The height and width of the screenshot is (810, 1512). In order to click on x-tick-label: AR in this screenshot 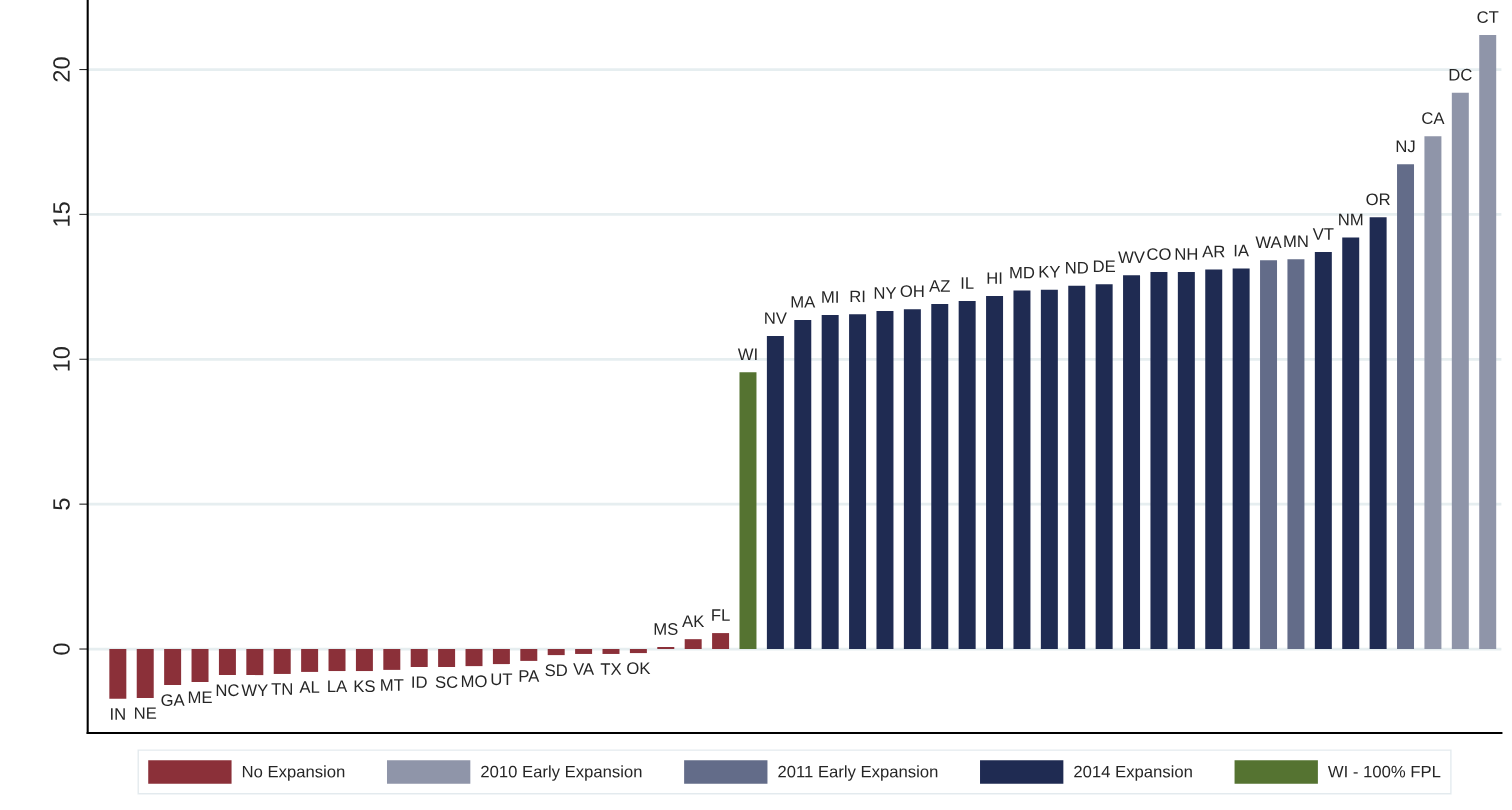, I will do `click(1213, 251)`.